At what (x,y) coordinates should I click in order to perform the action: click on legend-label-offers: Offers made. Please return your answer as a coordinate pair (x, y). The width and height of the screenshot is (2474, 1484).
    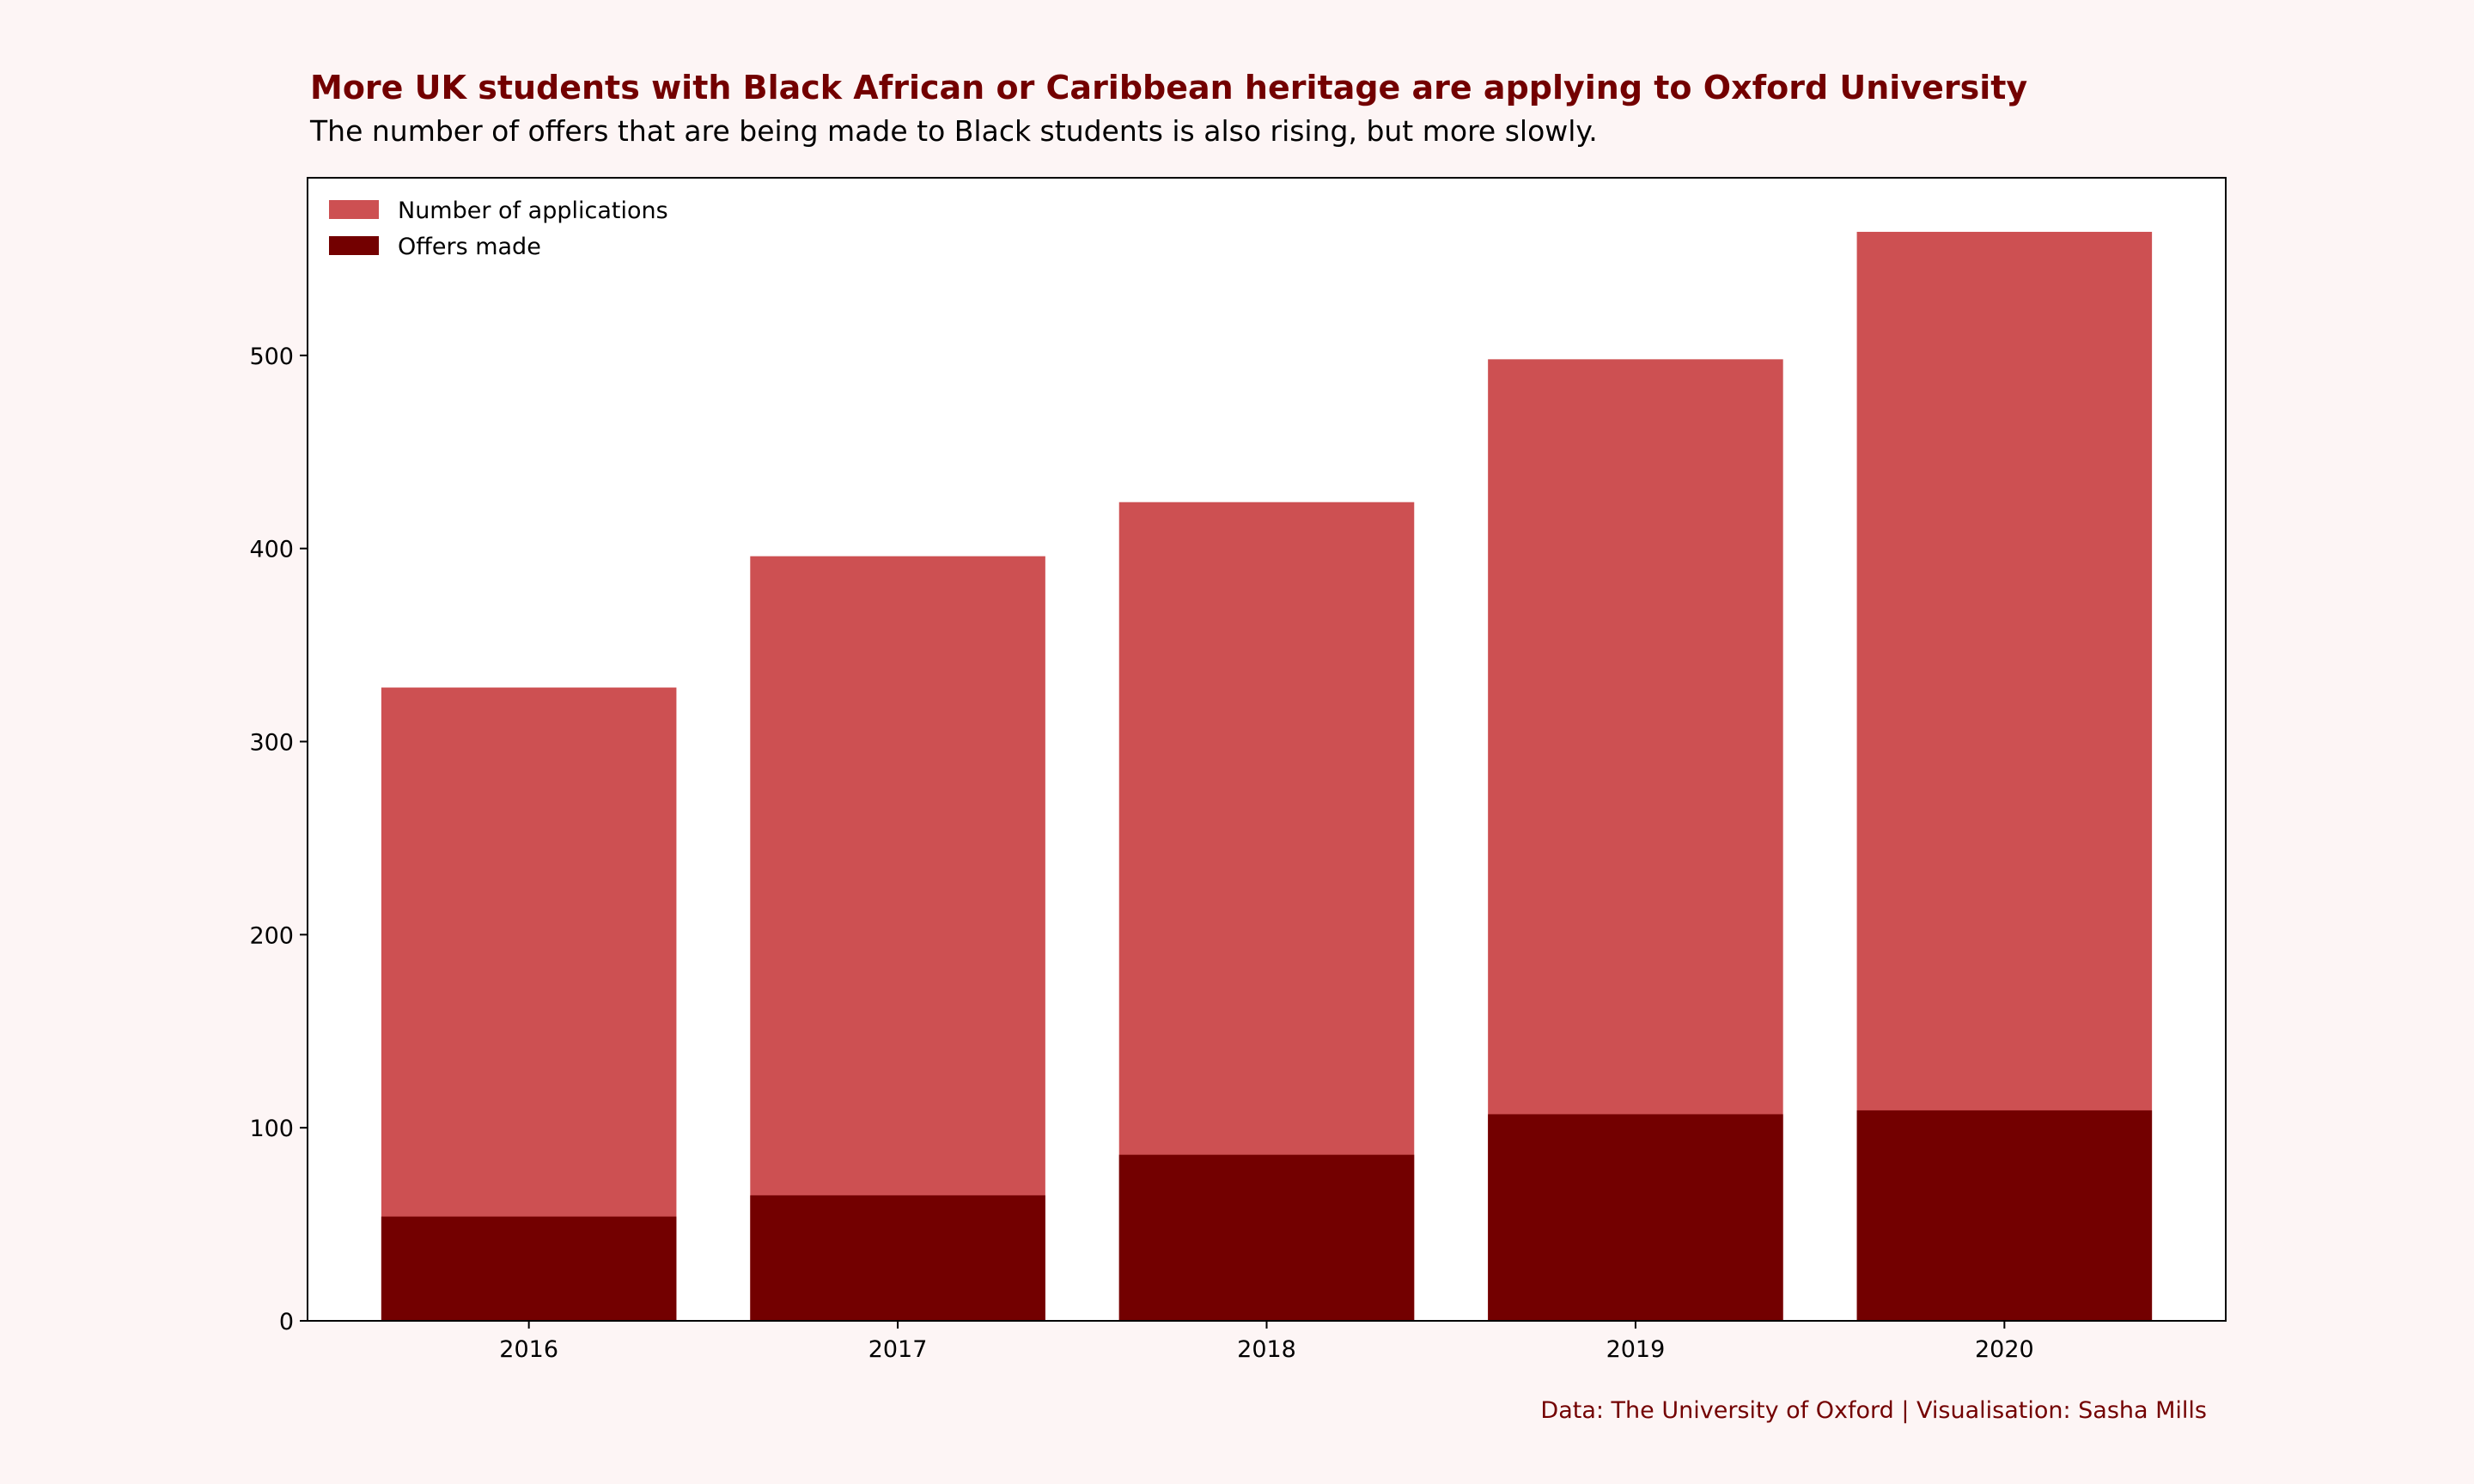
    Looking at the image, I should click on (469, 247).